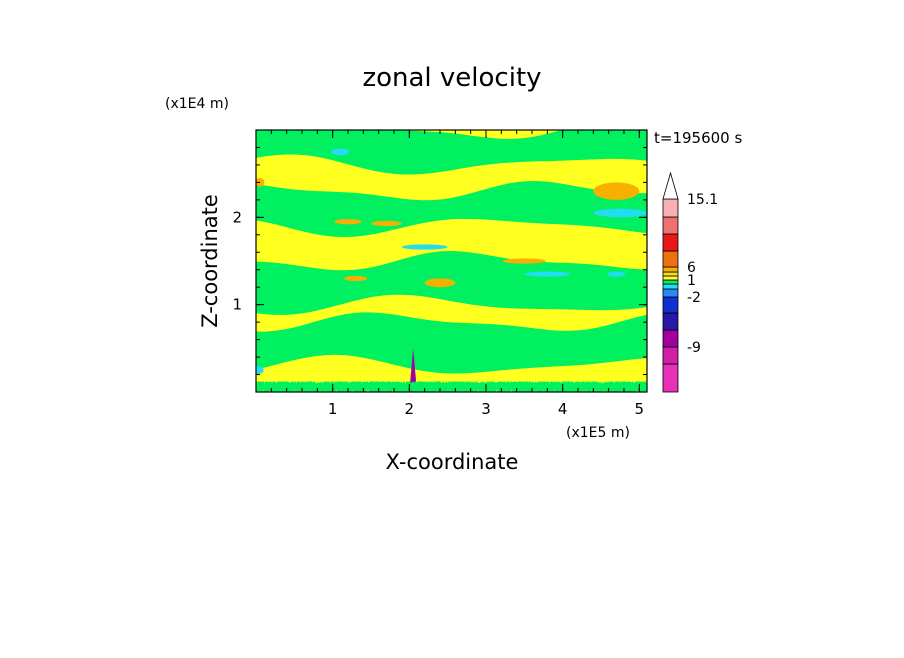  What do you see at coordinates (410, 409) in the screenshot?
I see `x-tick-label: 2` at bounding box center [410, 409].